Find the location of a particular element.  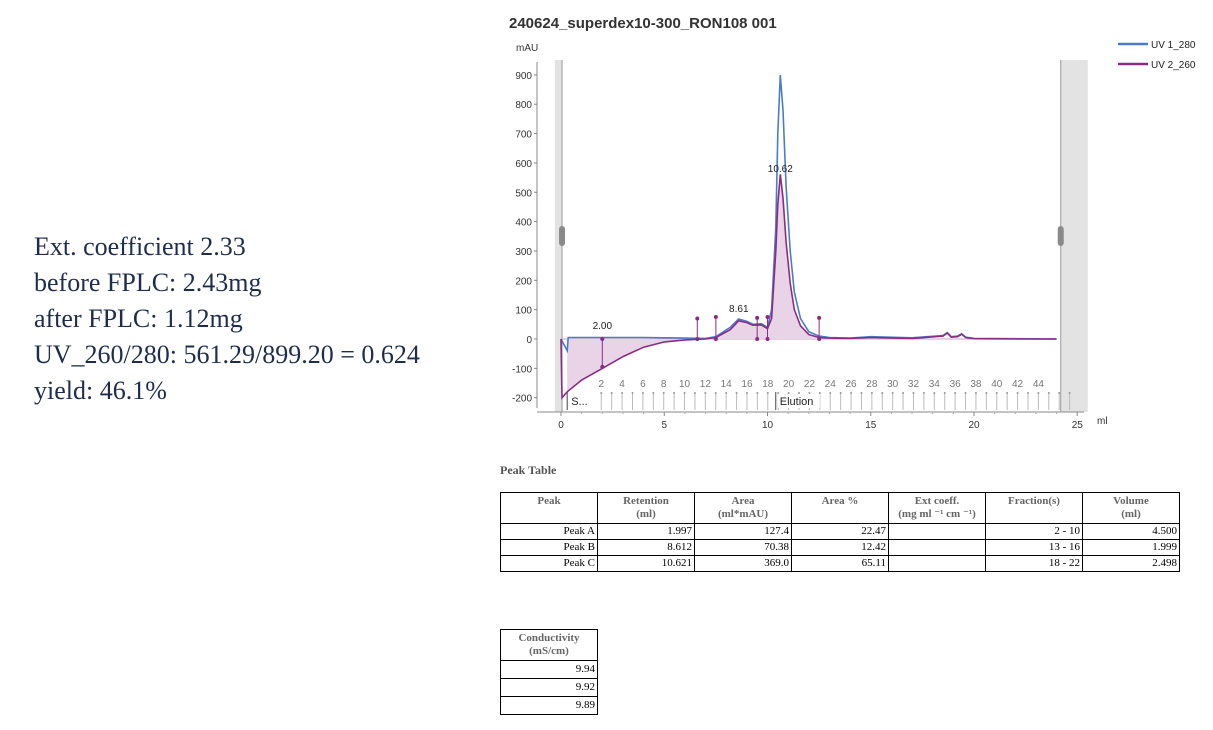

fraction-label: 32 is located at coordinates (914, 384).